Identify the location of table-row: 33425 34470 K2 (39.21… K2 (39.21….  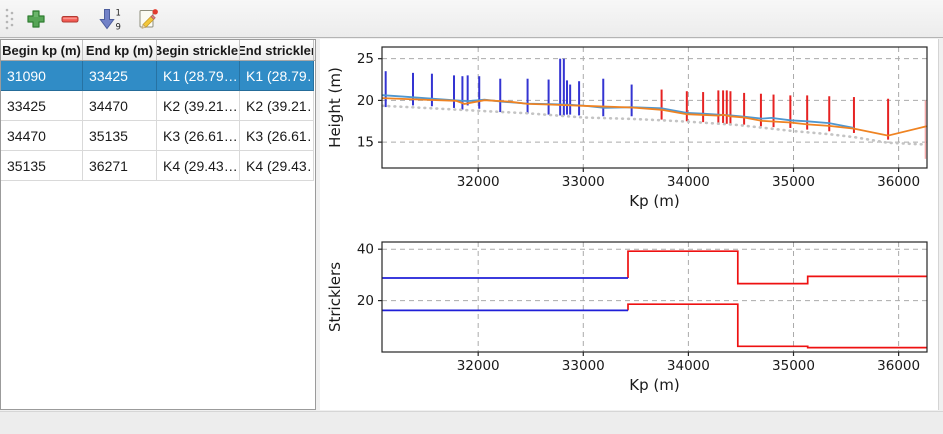
(158, 106).